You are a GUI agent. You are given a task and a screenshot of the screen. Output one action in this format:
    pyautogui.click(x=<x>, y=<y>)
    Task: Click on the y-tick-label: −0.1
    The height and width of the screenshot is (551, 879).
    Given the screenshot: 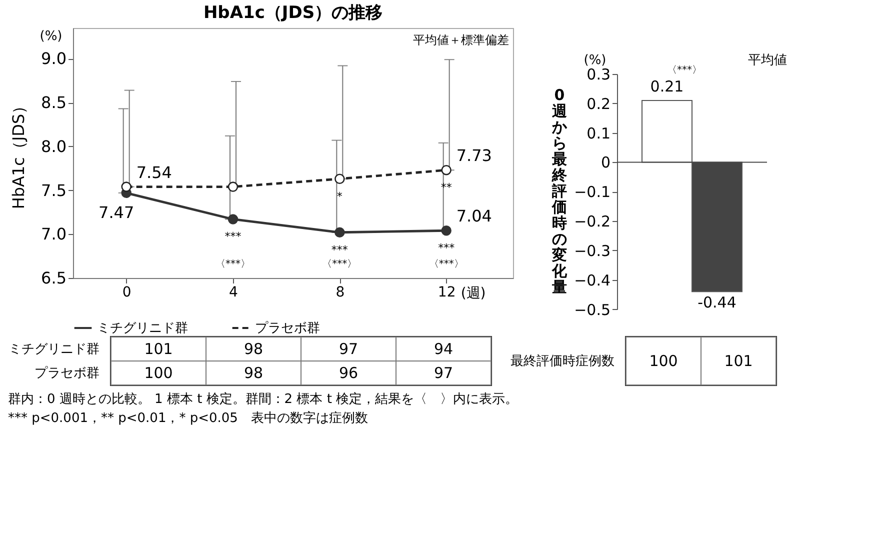 What is the action you would take?
    pyautogui.click(x=592, y=192)
    